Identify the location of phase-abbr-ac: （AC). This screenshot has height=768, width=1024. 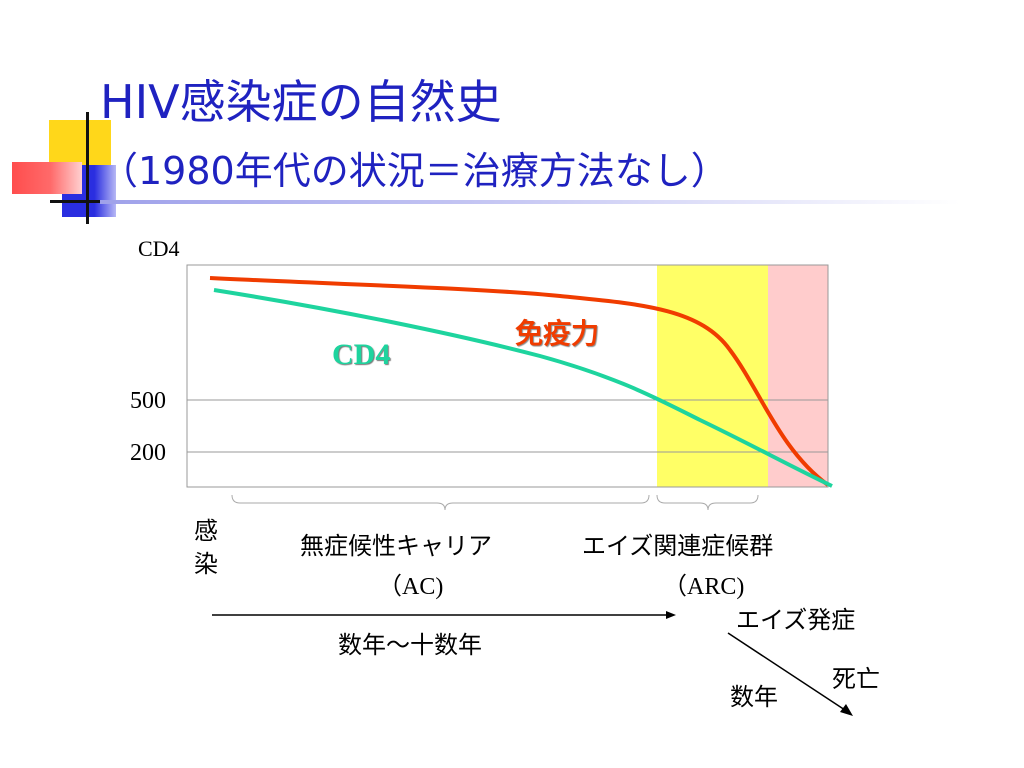
(411, 587).